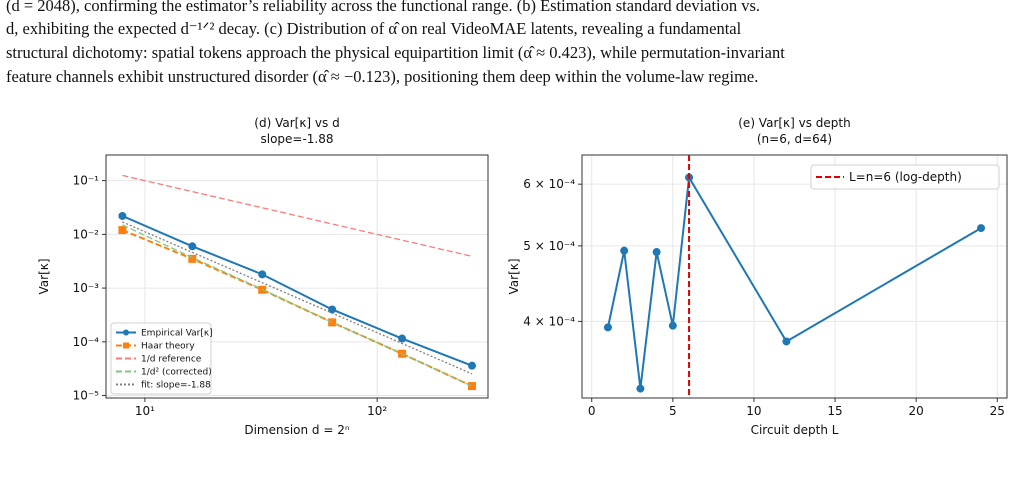  What do you see at coordinates (145, 411) in the screenshot?
I see `x-tick-label: 10¹` at bounding box center [145, 411].